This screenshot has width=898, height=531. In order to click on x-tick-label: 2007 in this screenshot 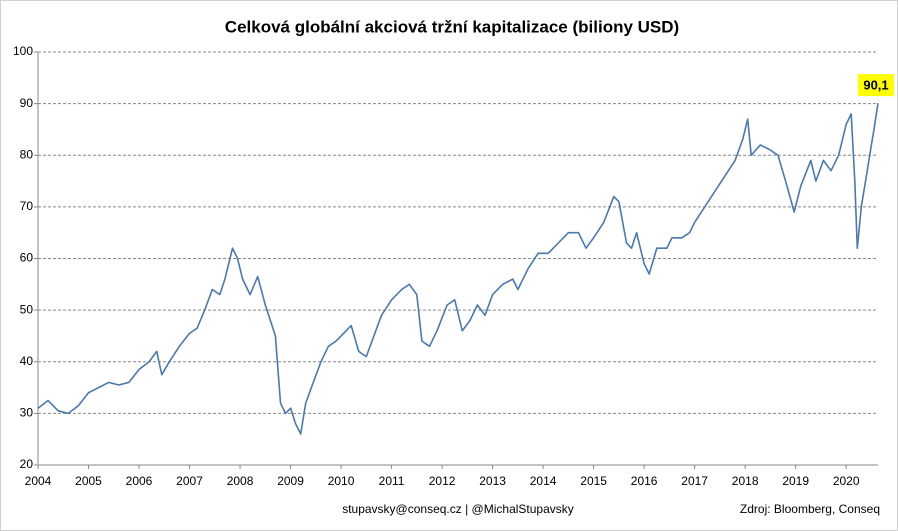, I will do `click(189, 481)`.